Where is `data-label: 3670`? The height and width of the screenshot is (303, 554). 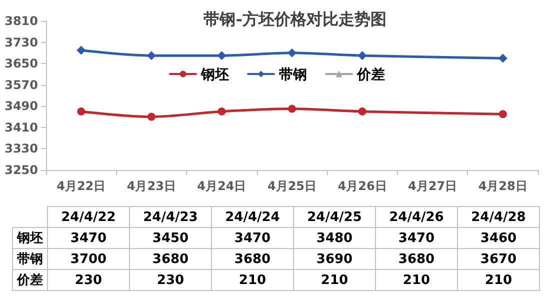 data-label: 3670 is located at coordinates (499, 259).